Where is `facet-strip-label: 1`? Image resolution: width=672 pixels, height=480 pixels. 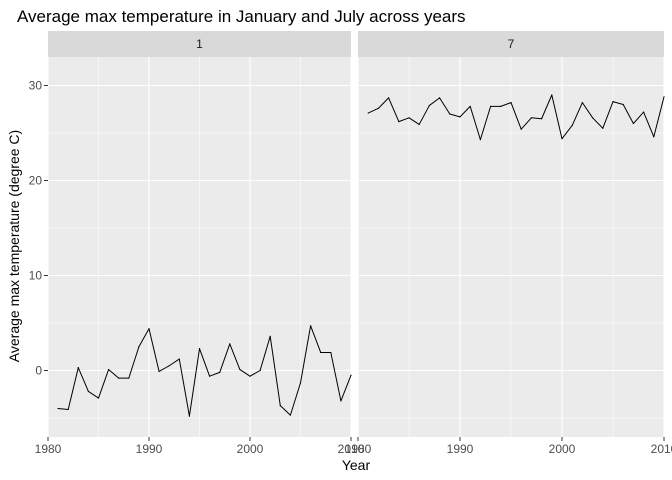 facet-strip-label: 1 is located at coordinates (199, 44).